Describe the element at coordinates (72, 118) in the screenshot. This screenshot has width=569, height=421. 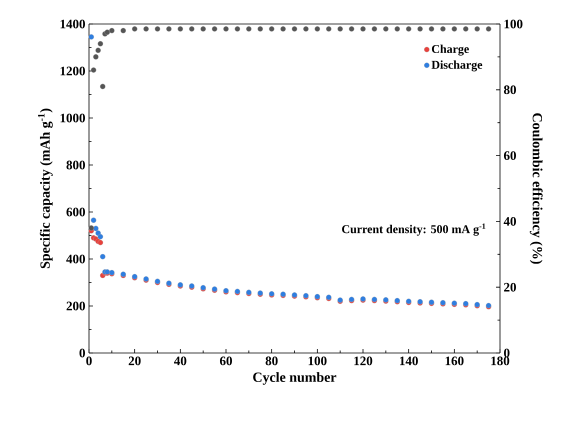
I see `y-tick-label: 1000` at that location.